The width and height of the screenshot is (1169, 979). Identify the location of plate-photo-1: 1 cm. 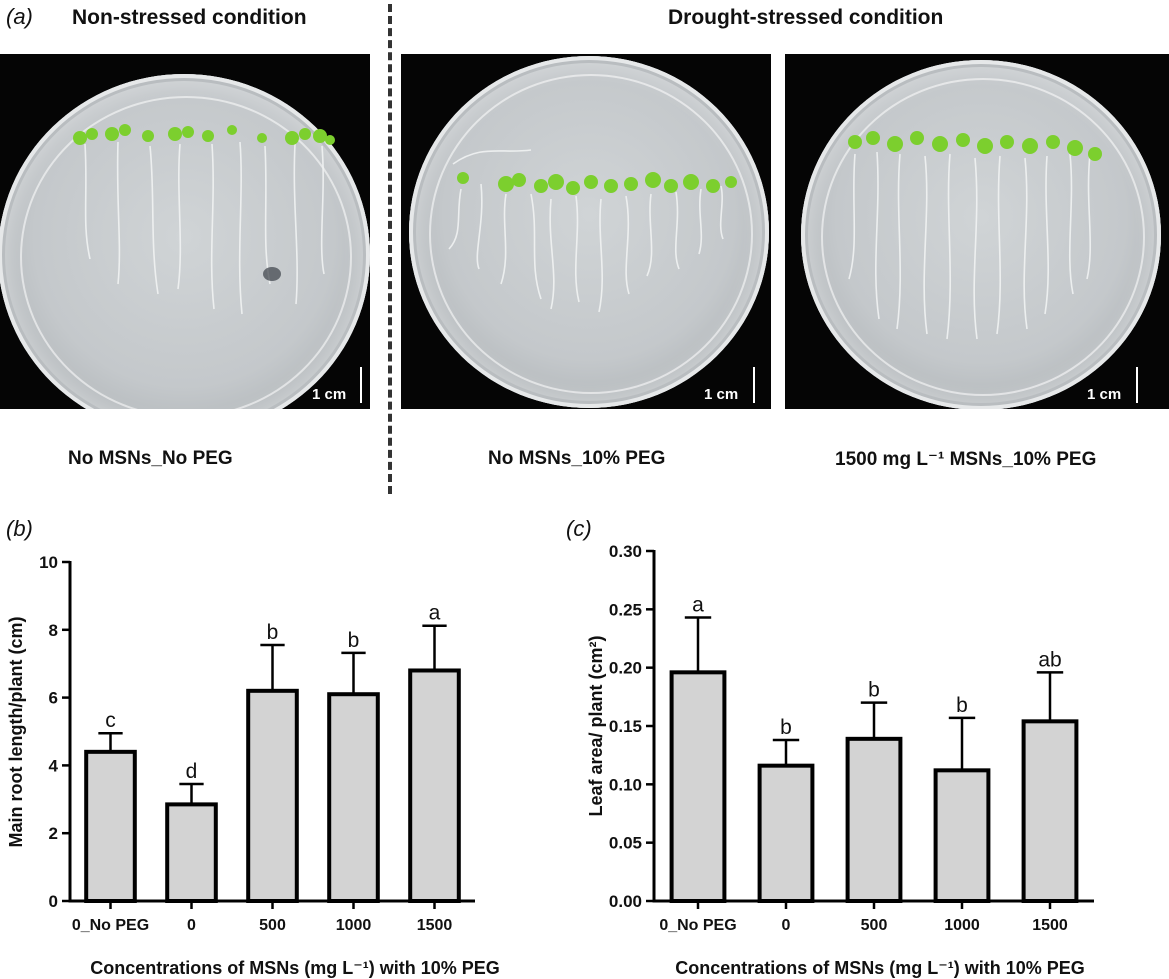
(185, 231).